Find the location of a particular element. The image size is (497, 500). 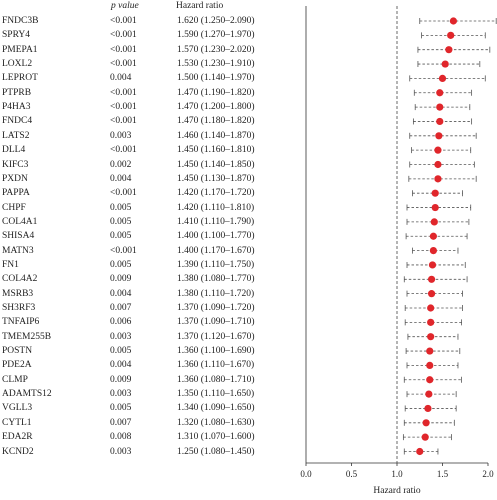

x-axis-label: Hazard ratio is located at coordinates (396, 491).